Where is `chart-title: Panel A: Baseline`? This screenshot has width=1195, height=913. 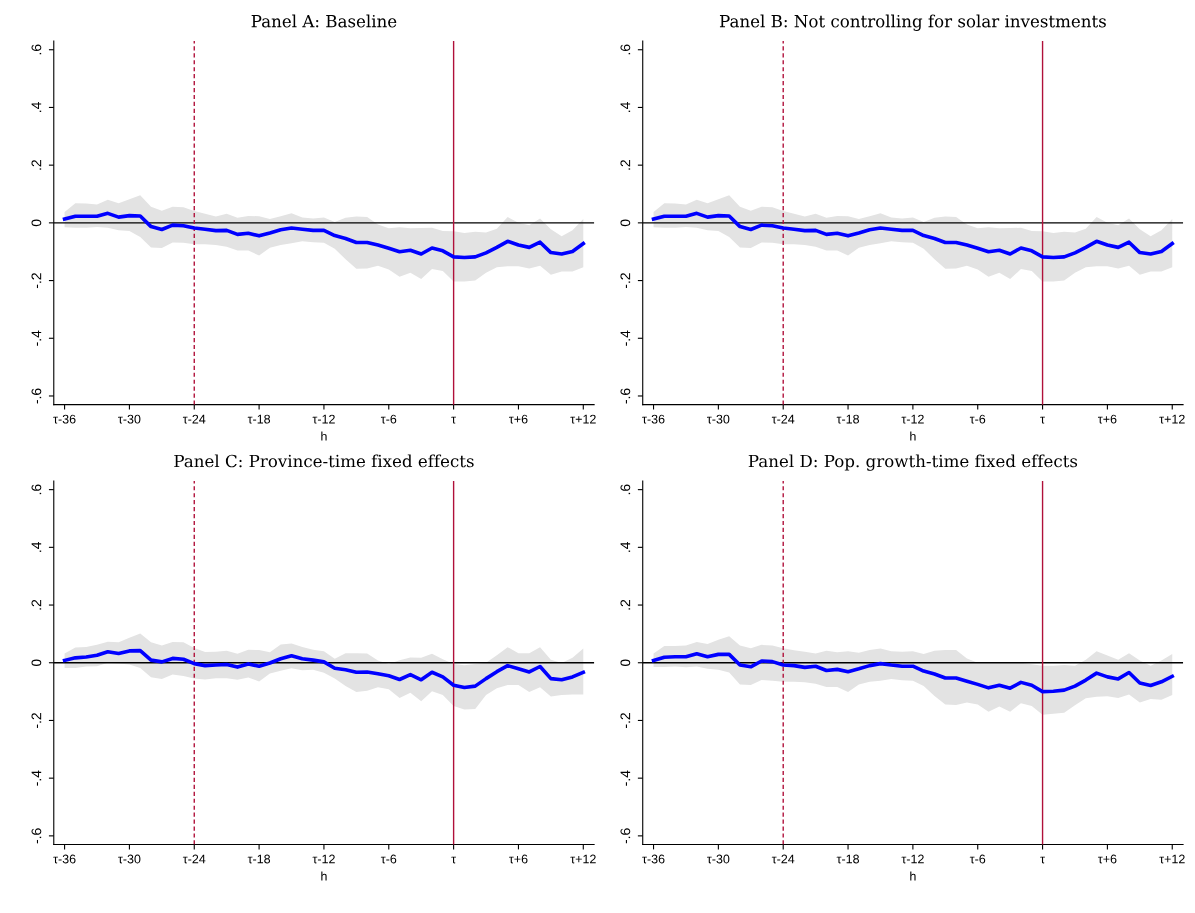
chart-title: Panel A: Baseline is located at coordinates (324, 21).